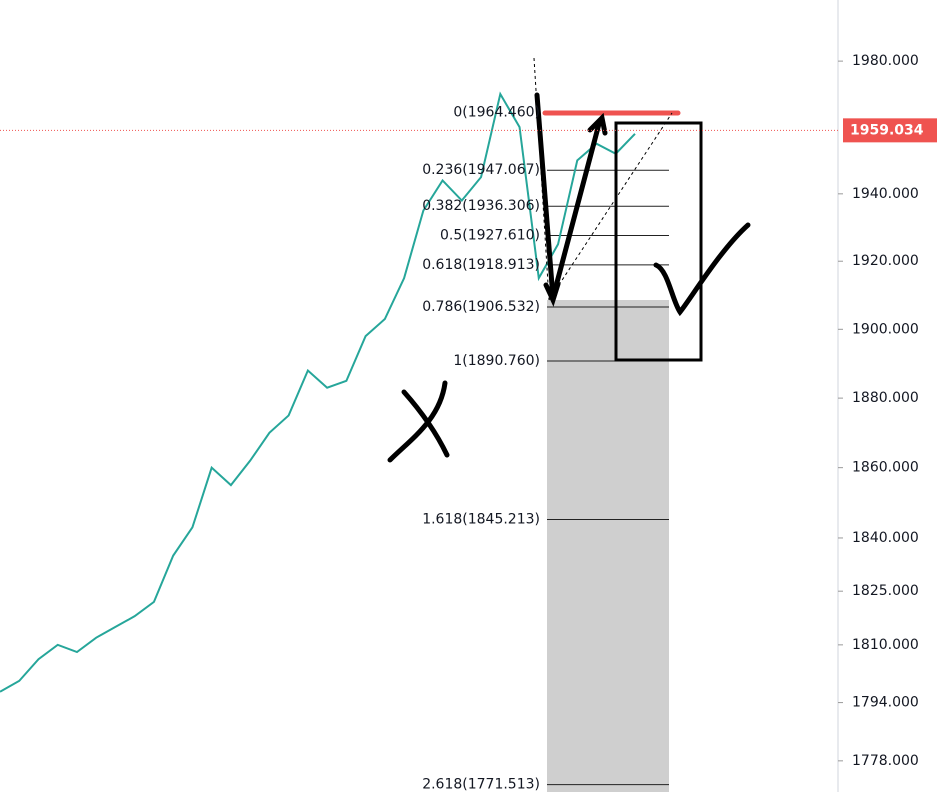 The image size is (937, 792). What do you see at coordinates (702, 269) in the screenshot?
I see `drawn-check` at bounding box center [702, 269].